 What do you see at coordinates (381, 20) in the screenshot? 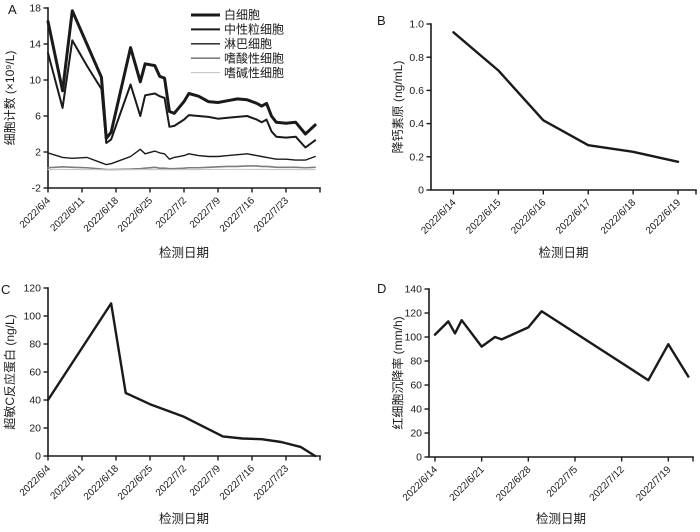
I see `panel-label-b: B` at bounding box center [381, 20].